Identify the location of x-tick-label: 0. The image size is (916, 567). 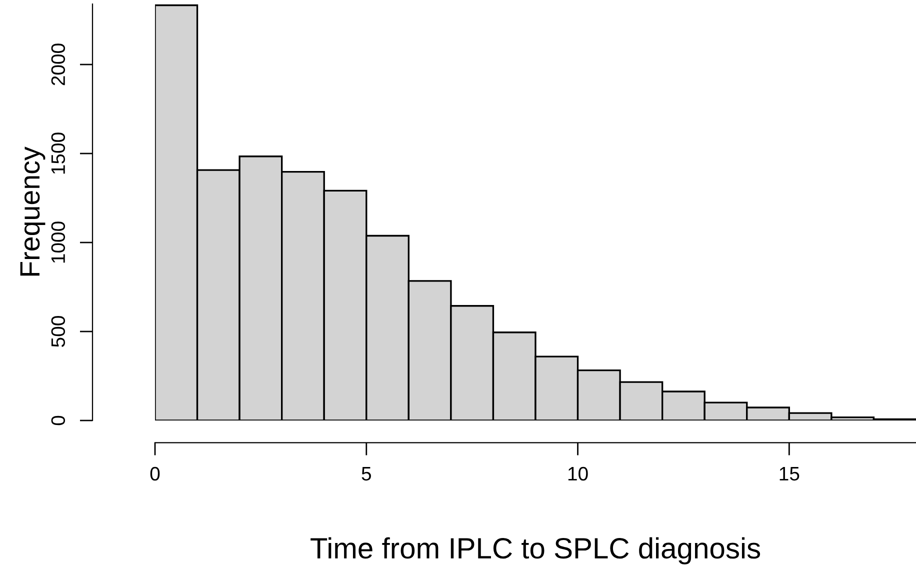
(155, 473).